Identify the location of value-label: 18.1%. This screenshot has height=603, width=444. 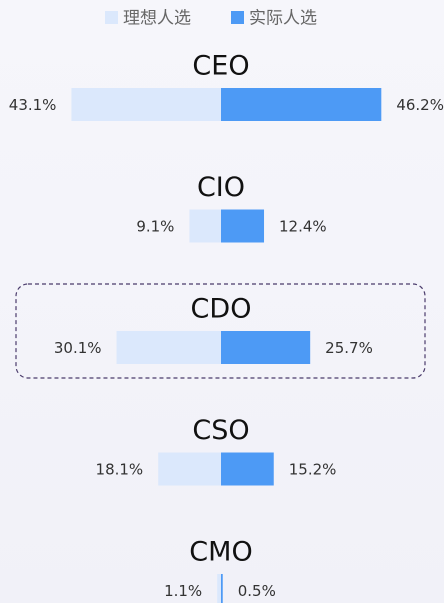
(120, 470).